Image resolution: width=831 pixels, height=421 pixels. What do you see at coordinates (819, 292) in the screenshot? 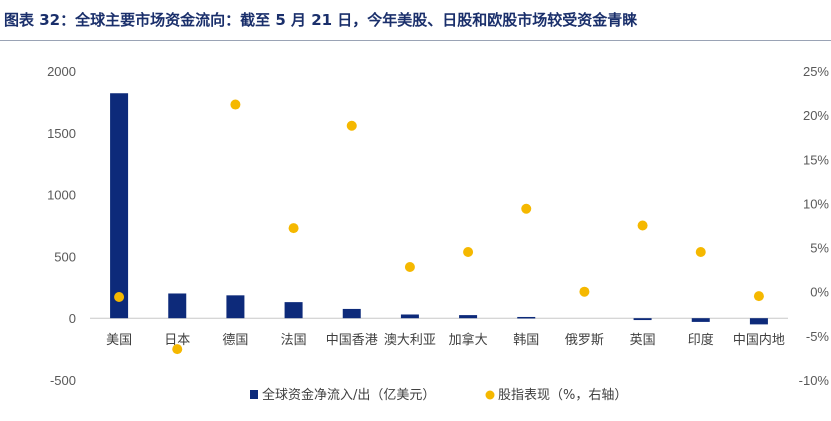
I see `right-tick-label: 0%` at bounding box center [819, 292].